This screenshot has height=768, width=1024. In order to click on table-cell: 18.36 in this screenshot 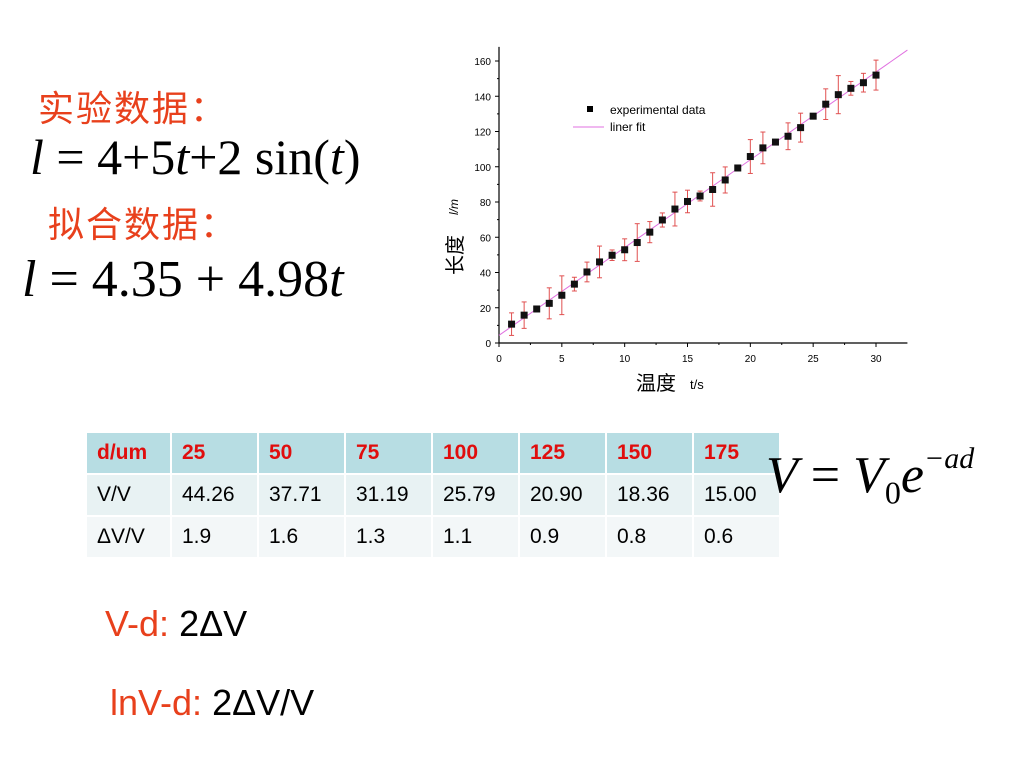, I will do `click(649, 495)`.